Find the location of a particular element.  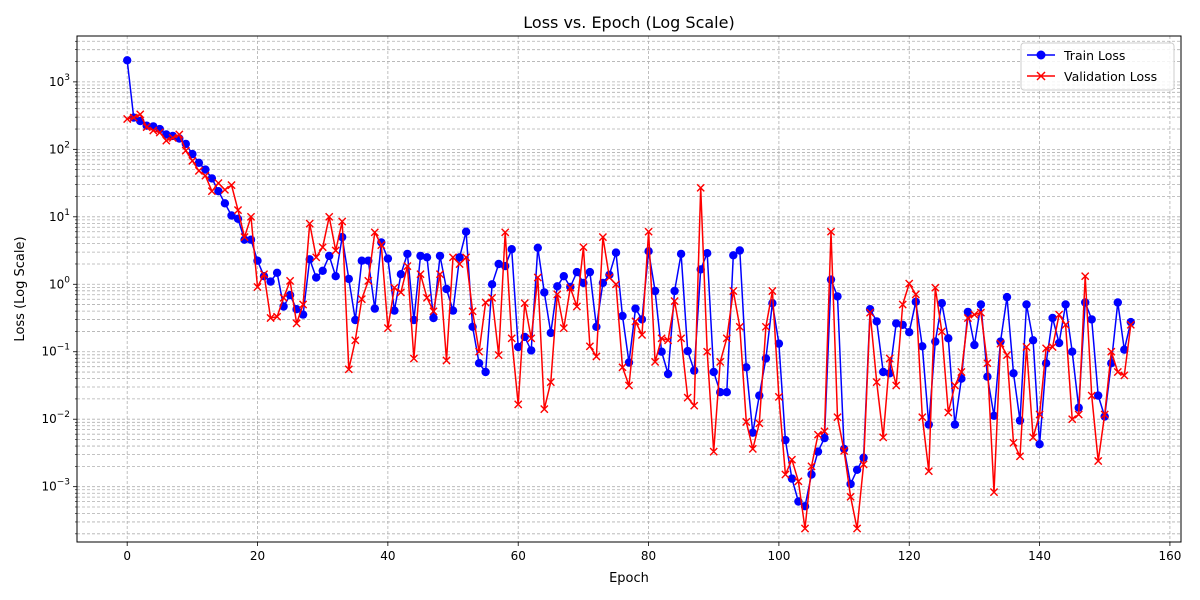

x-tick-label: 20 is located at coordinates (257, 556).